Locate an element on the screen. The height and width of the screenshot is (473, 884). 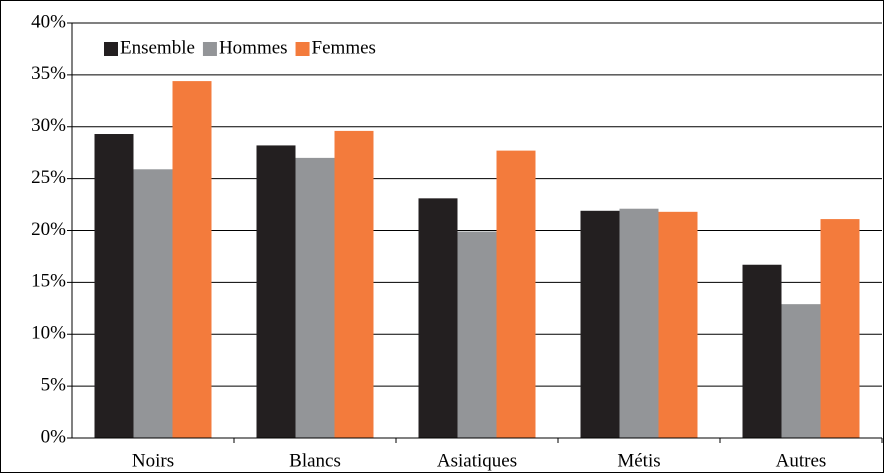
y-tick-label: 5% is located at coordinates (54, 384).